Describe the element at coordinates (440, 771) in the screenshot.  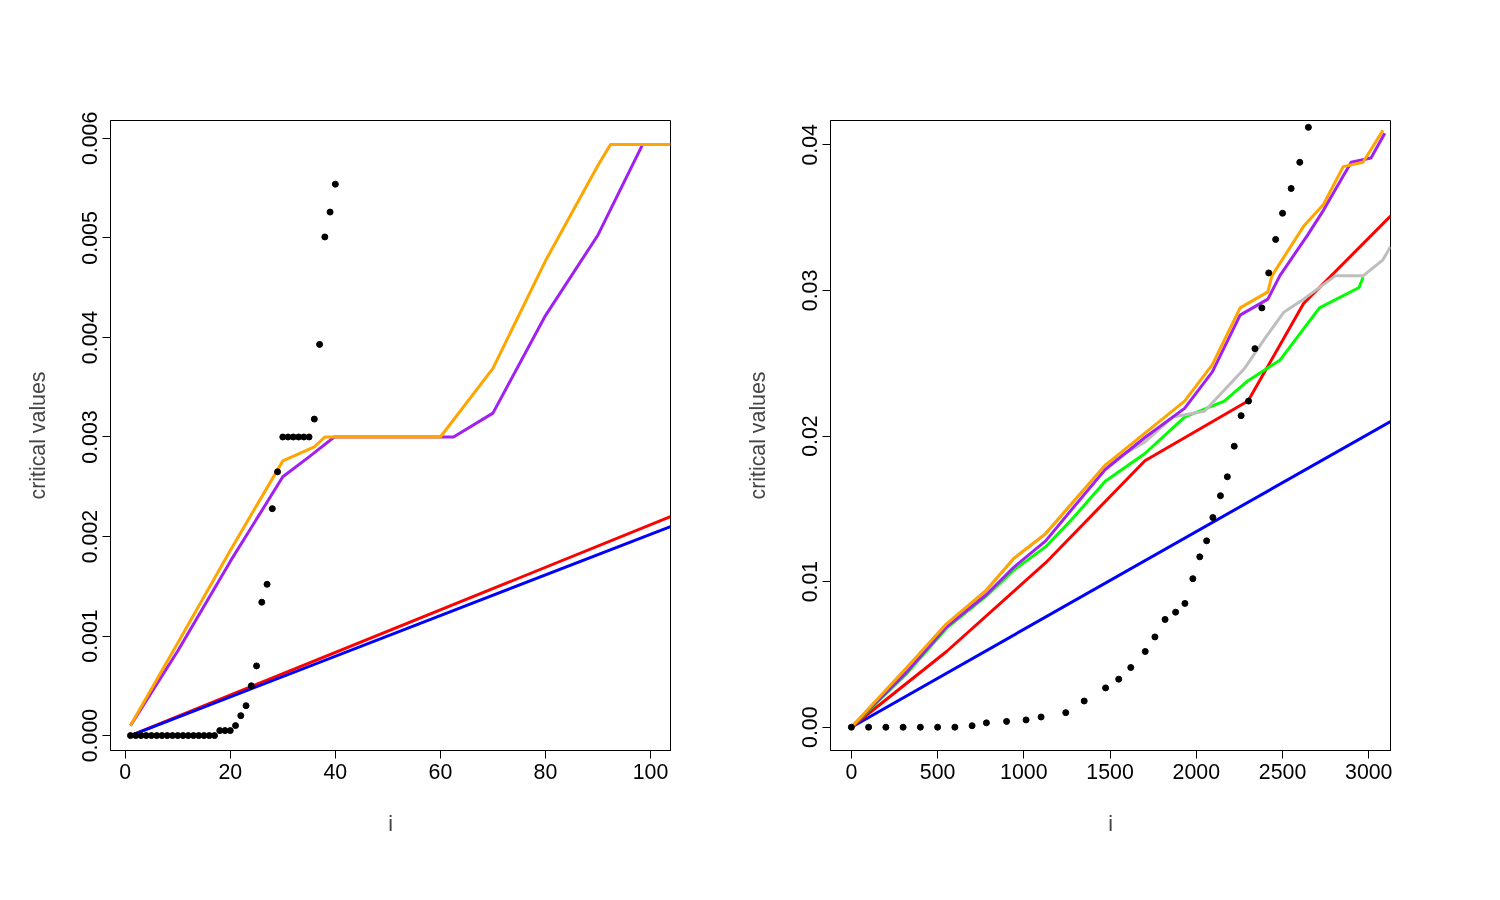
I see `x-tick-label: 60` at that location.